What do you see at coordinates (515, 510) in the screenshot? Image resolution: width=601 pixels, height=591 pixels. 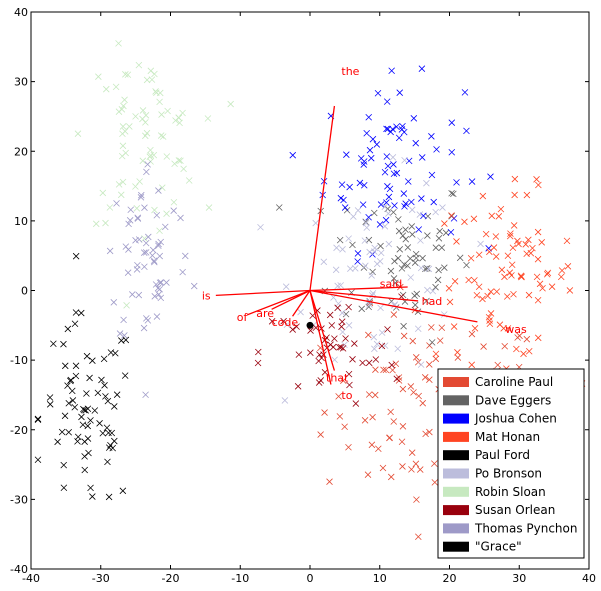 I see `legend-entry: Susan Orlean` at bounding box center [515, 510].